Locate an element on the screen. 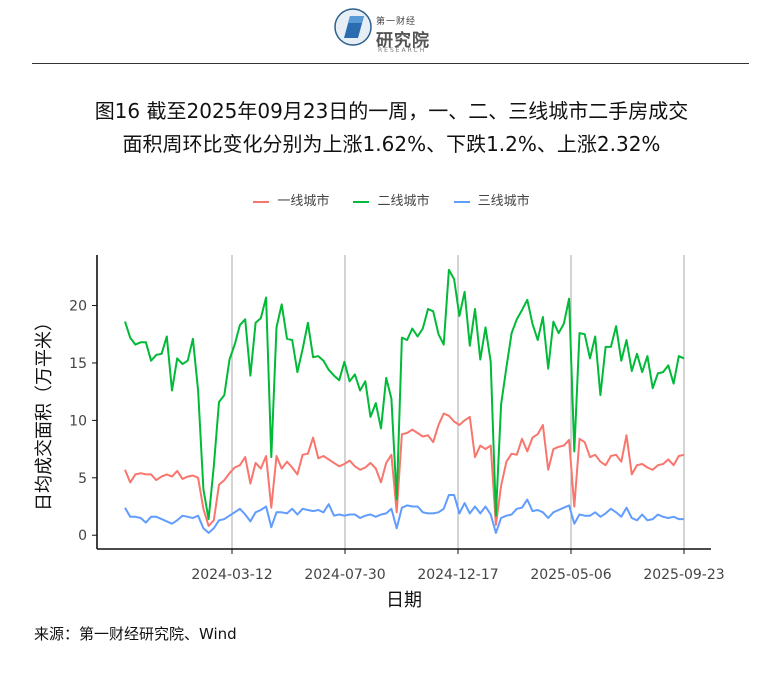 The image size is (783, 682). chart-legend: 一线城市 二线城市 三线城市 is located at coordinates (391, 199).